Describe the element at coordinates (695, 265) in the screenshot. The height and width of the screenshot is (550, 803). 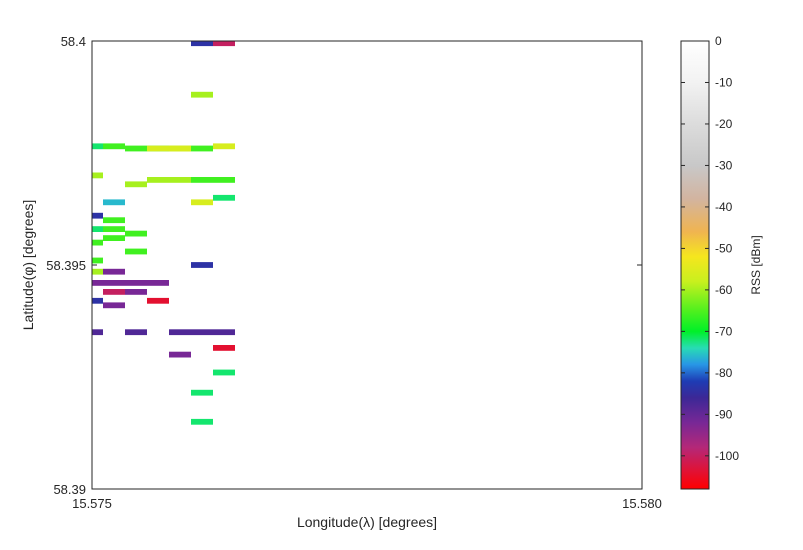
I see `colorbar-gradient` at that location.